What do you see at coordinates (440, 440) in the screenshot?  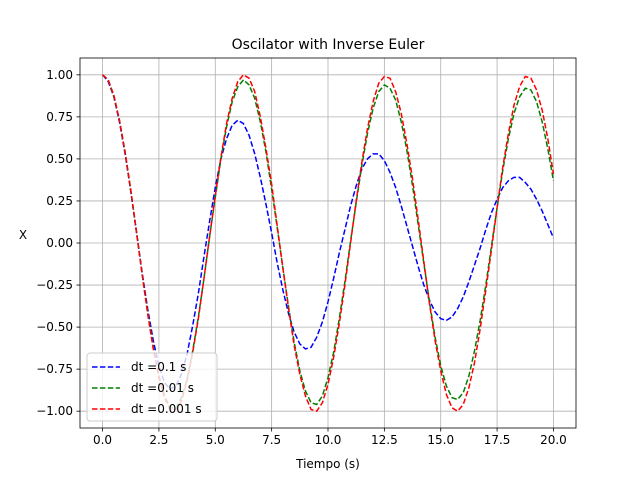 I see `x-tick-label: 15.0` at bounding box center [440, 440].